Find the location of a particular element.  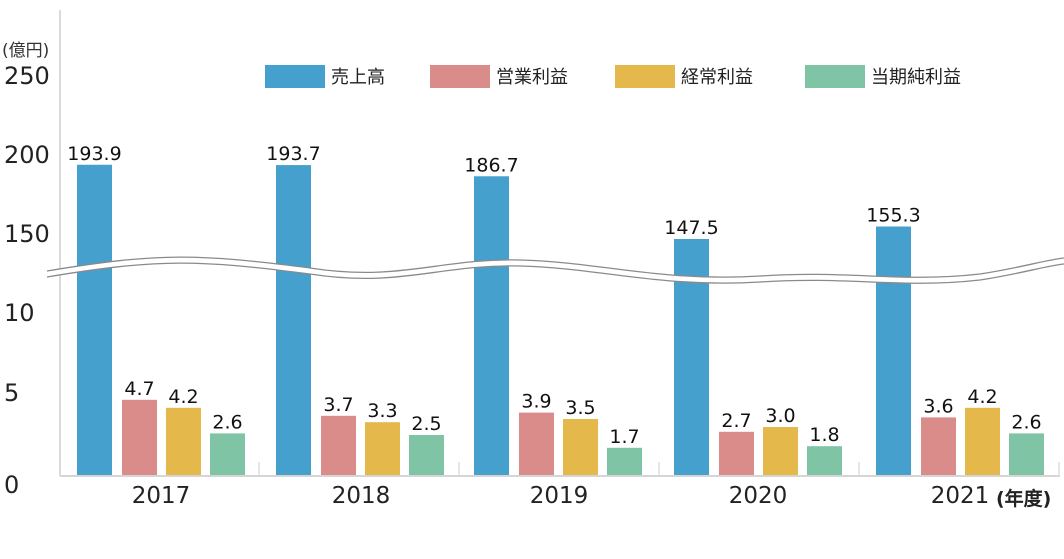

legend-swatch-sales is located at coordinates (295, 76).